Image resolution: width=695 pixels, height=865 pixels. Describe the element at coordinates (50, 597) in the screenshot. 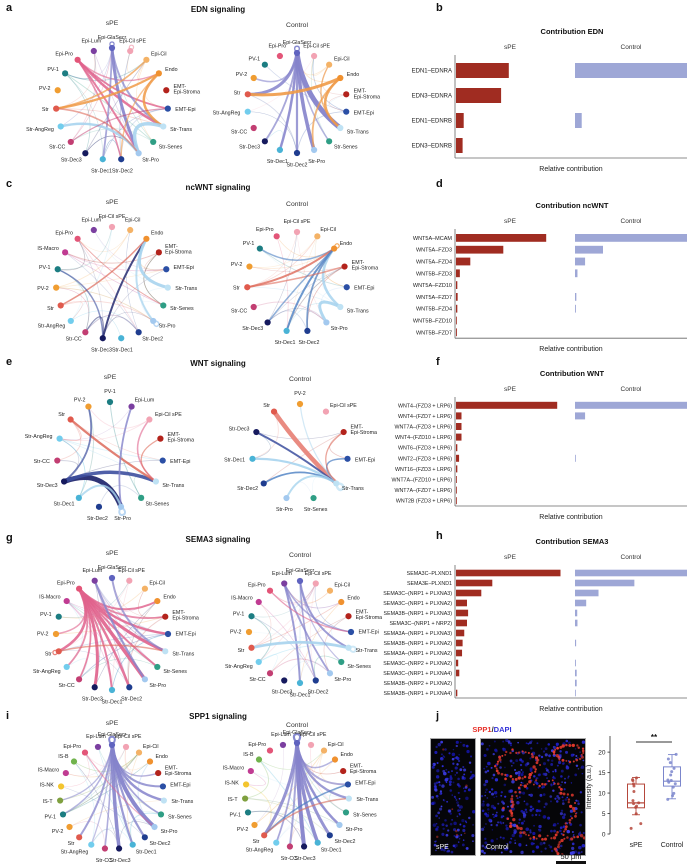

I see `graph-node-label: IS-Macro` at that location.